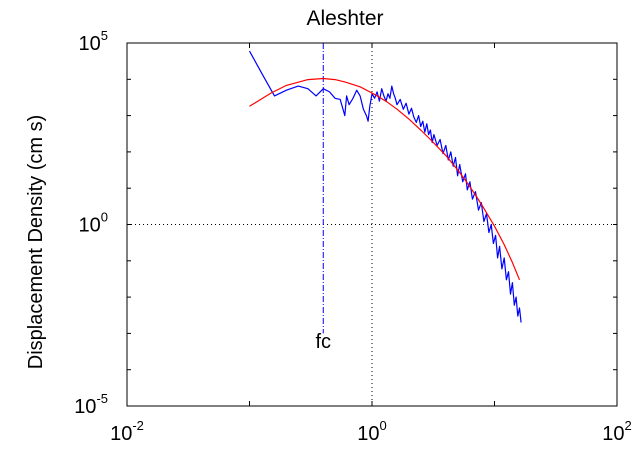 The width and height of the screenshot is (644, 469). I want to click on y-axis-label: Displacement Density (cm s), so click(36, 242).